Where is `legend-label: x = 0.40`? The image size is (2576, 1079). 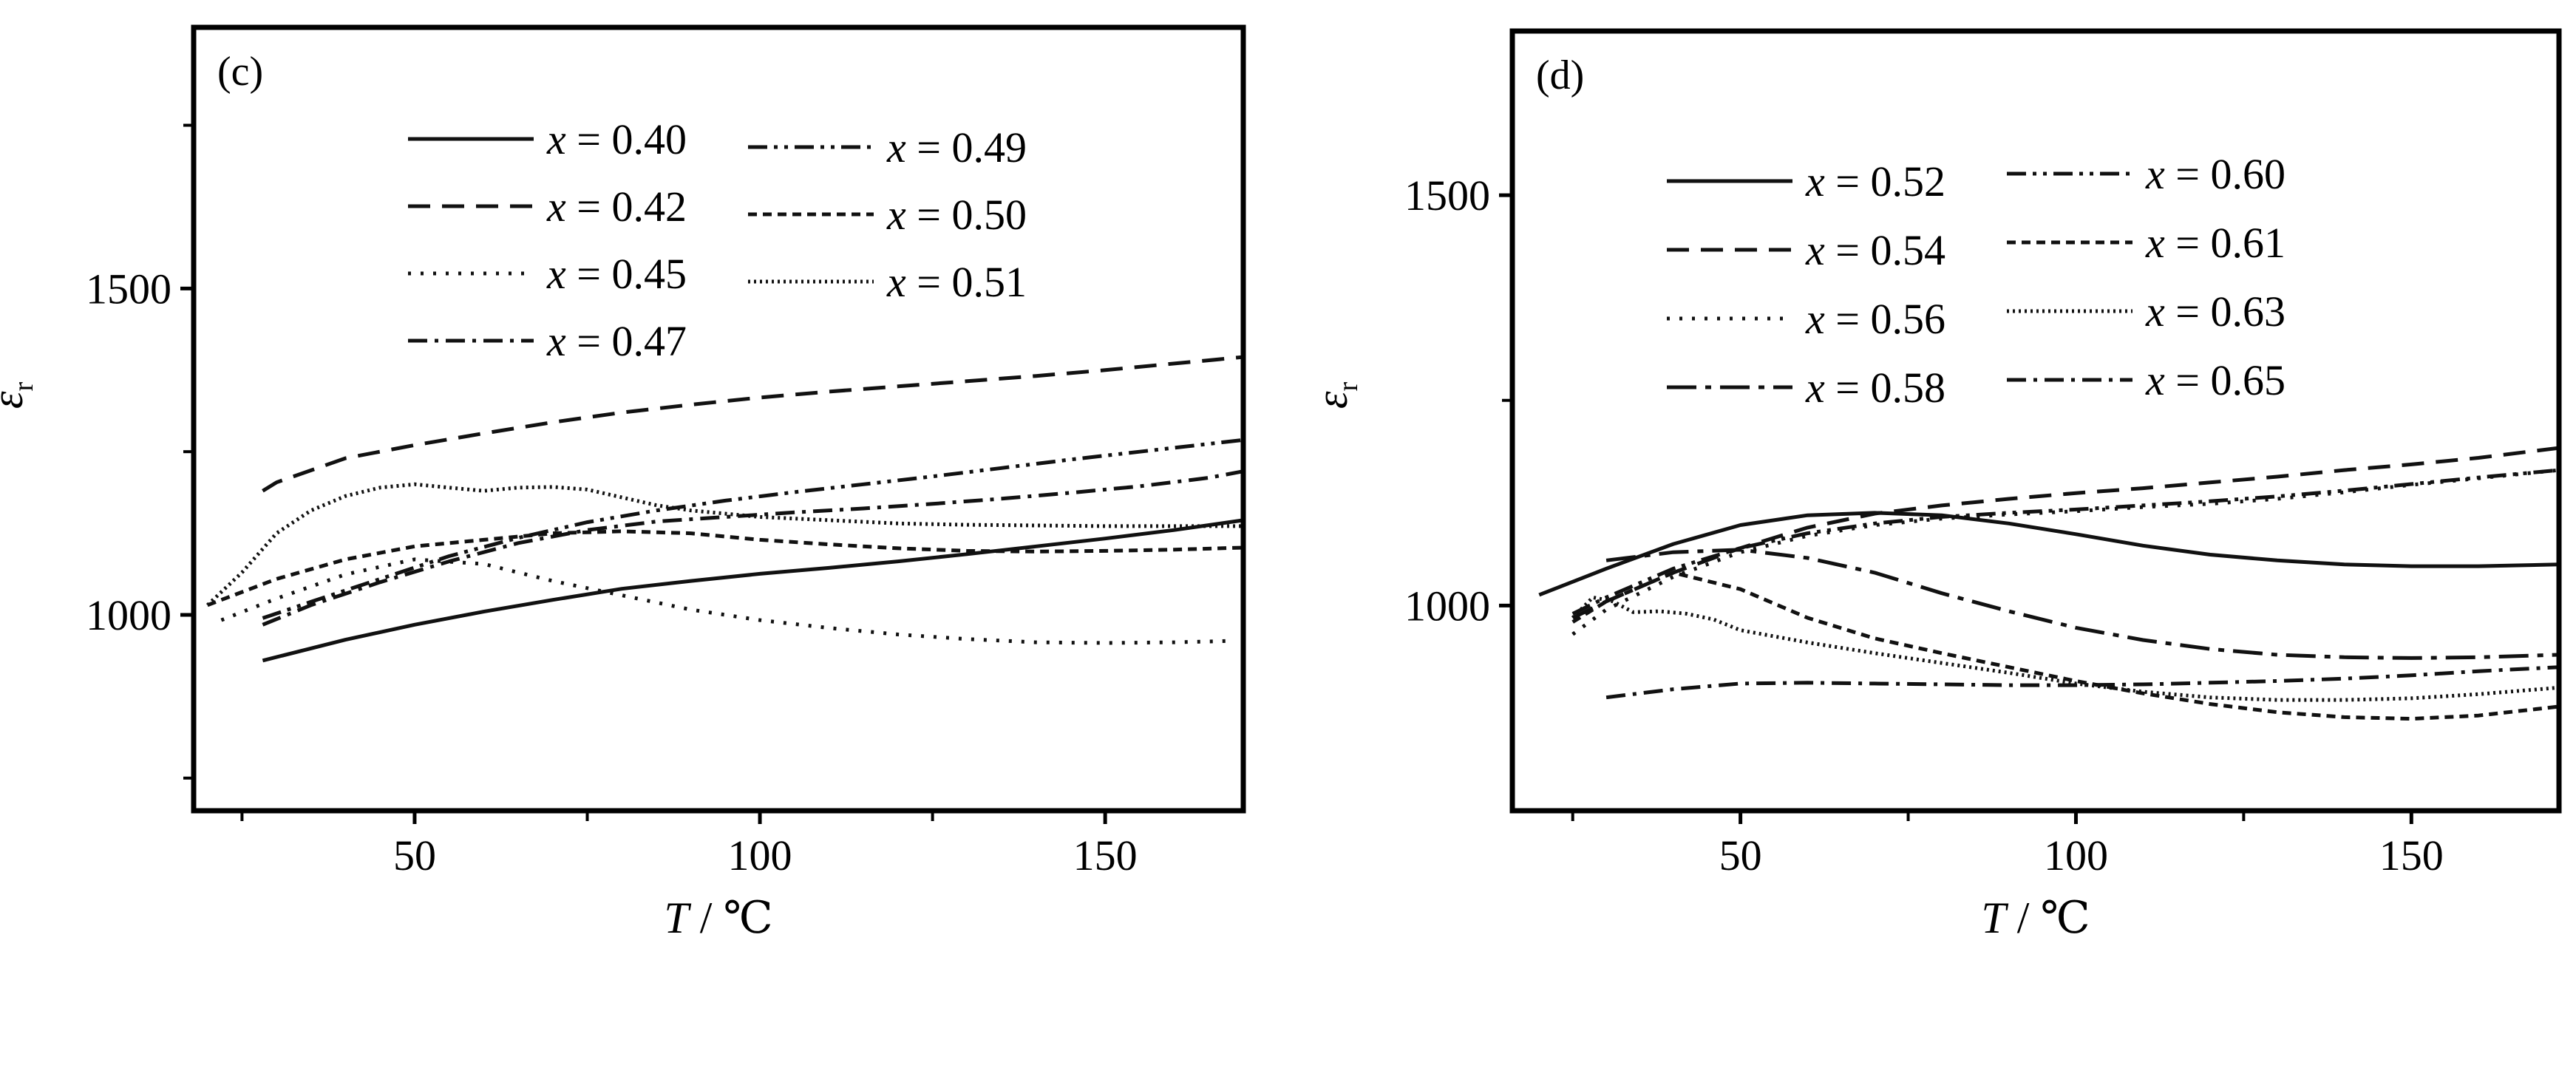
legend-label: x = 0.40 is located at coordinates (616, 139).